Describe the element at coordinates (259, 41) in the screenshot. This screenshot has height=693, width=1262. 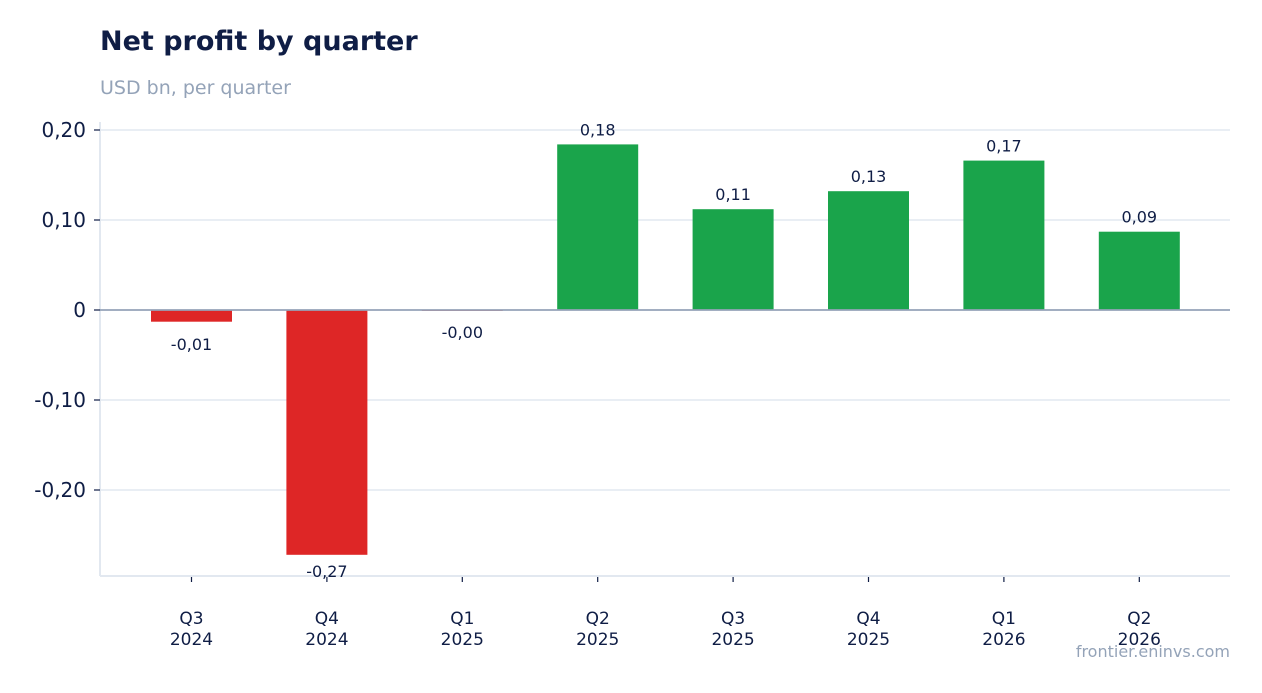
I see `chart-title: Net profit by quarter` at that location.